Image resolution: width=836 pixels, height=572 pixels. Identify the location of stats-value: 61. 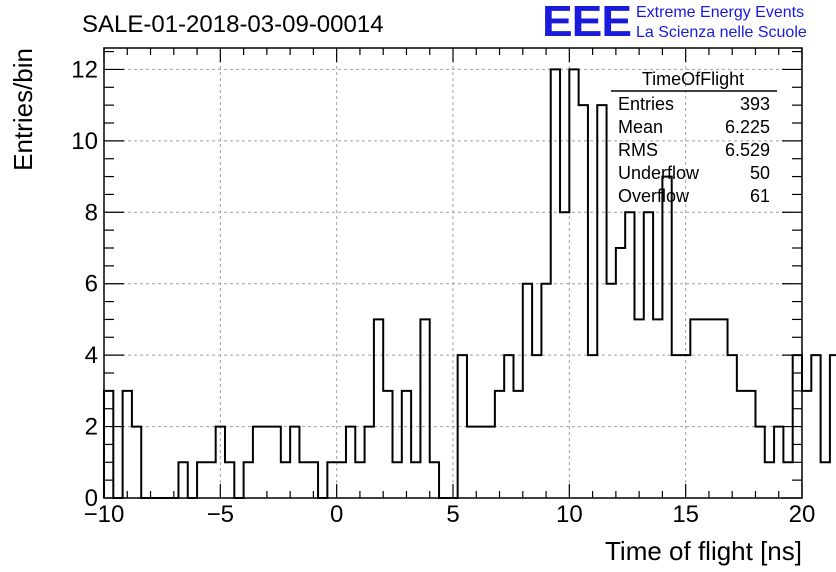
(760, 196).